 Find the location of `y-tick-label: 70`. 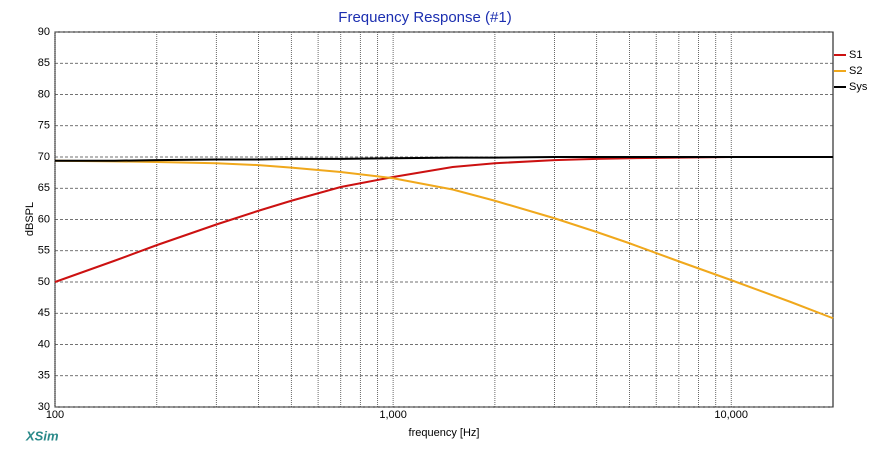

y-tick-label: 70 is located at coordinates (44, 157).